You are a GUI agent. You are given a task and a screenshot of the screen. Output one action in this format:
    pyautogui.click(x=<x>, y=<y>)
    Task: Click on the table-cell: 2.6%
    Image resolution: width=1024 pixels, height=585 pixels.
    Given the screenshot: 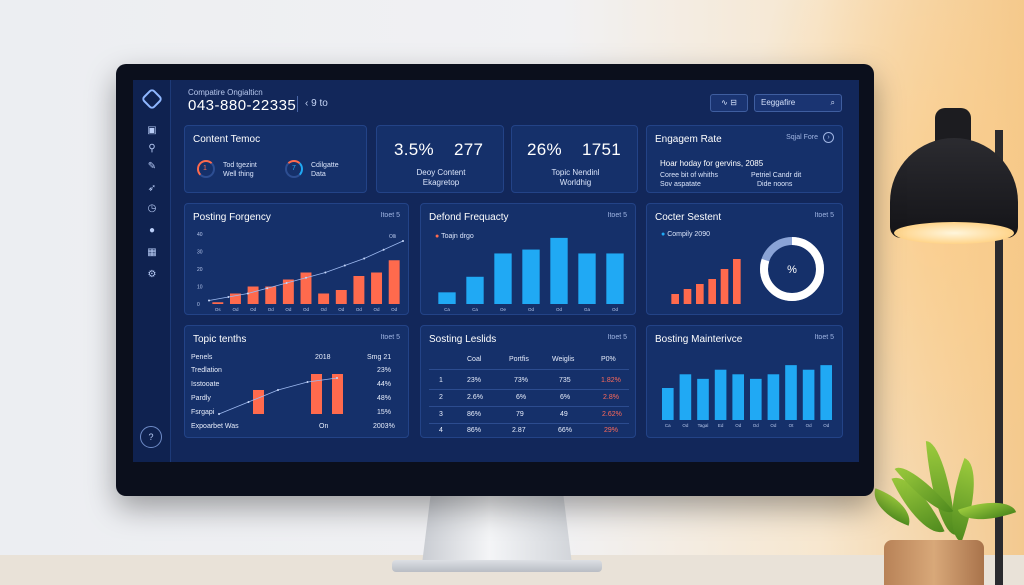 What is the action you would take?
    pyautogui.click(x=475, y=397)
    